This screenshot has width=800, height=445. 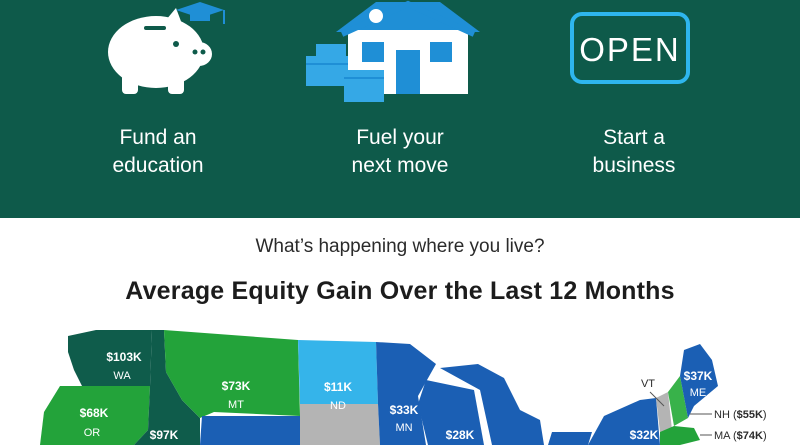 What do you see at coordinates (122, 376) in the screenshot?
I see `state-abbr-wa: WA` at bounding box center [122, 376].